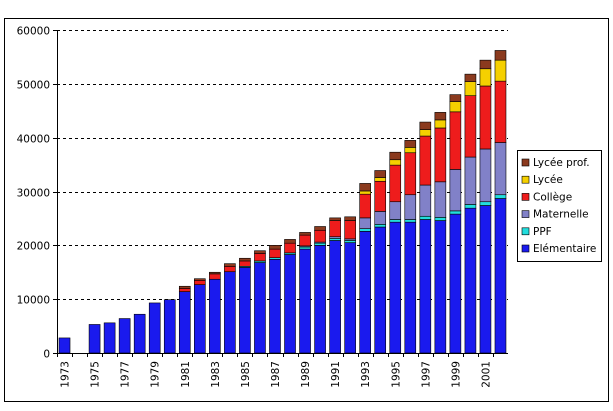 Image resolution: width=613 pixels, height=411 pixels. Describe the element at coordinates (365, 192) in the screenshot. I see `bar-1993-lyc-e` at that location.